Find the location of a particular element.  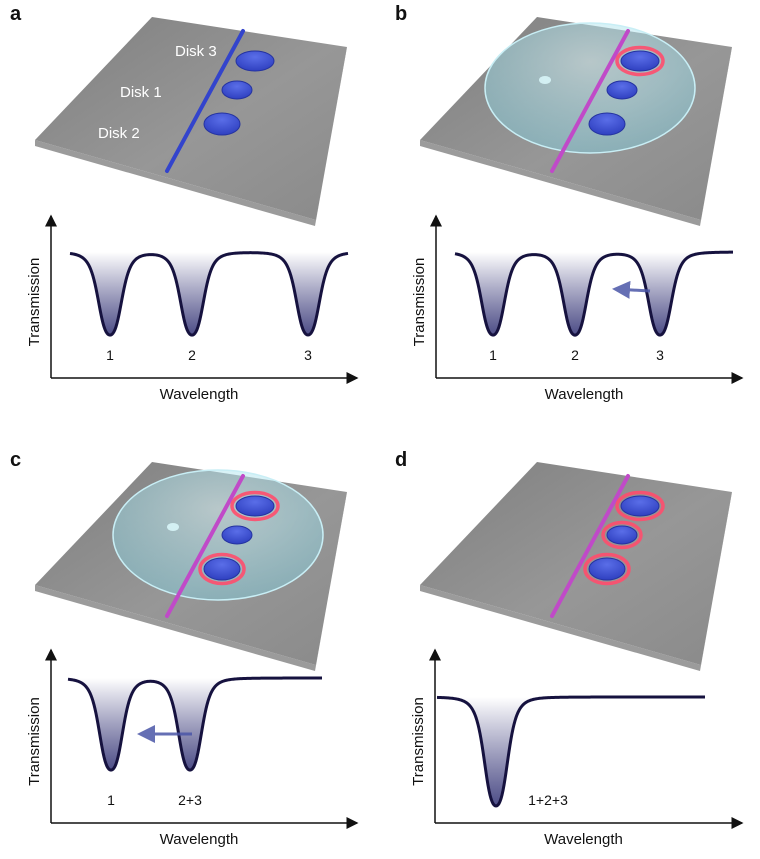

dip-label: 1+2+3 is located at coordinates (548, 800).